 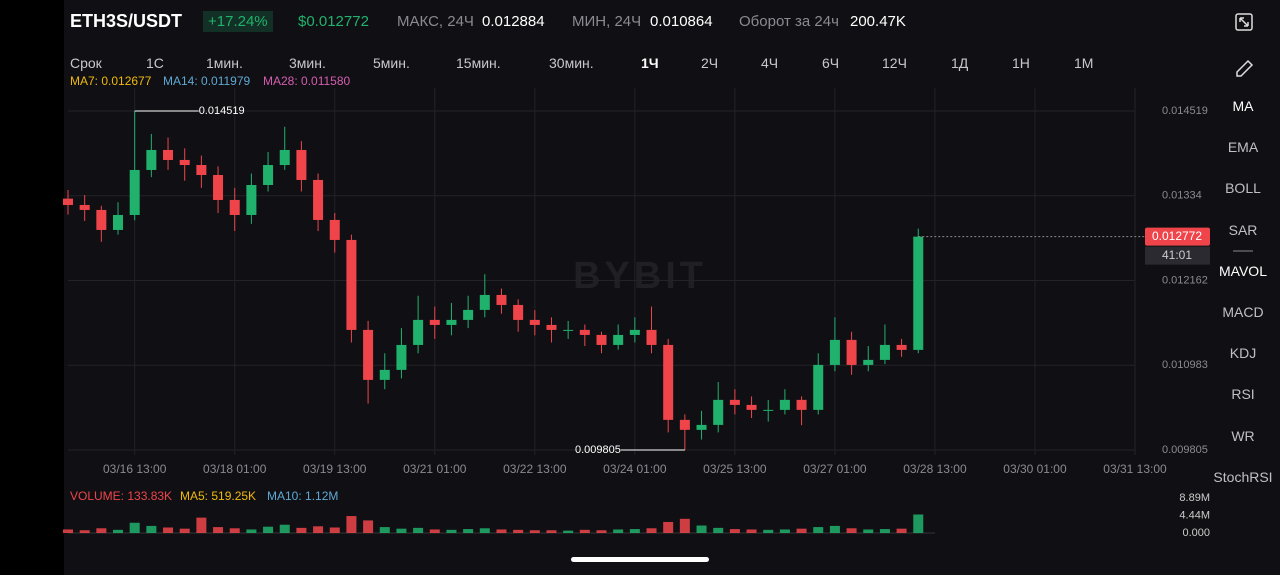 I want to click on x-tick-label: 03/30 01:00, so click(x=1035, y=469).